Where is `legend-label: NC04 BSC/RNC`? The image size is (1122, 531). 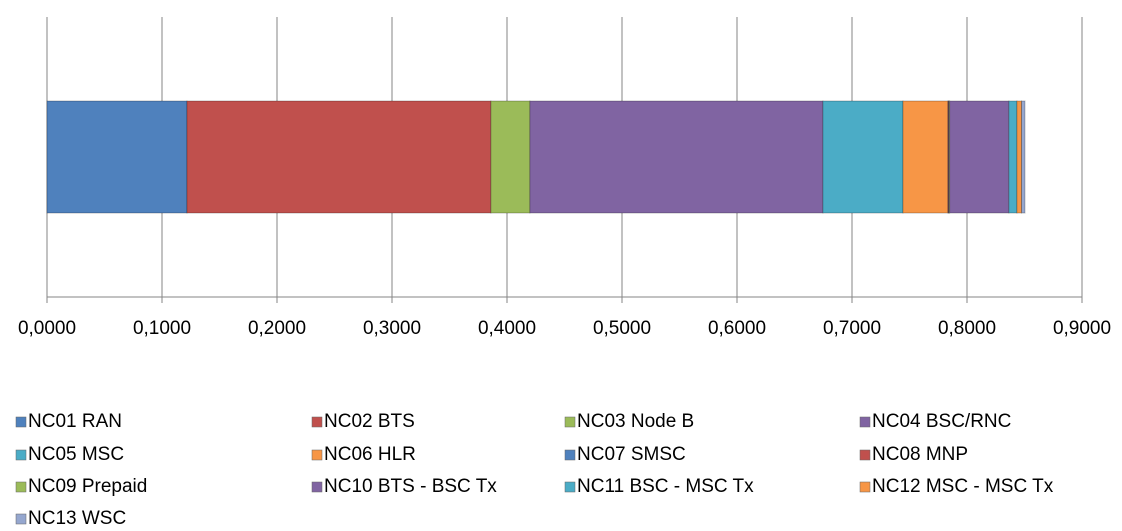
legend-label: NC04 BSC/RNC is located at coordinates (941, 421).